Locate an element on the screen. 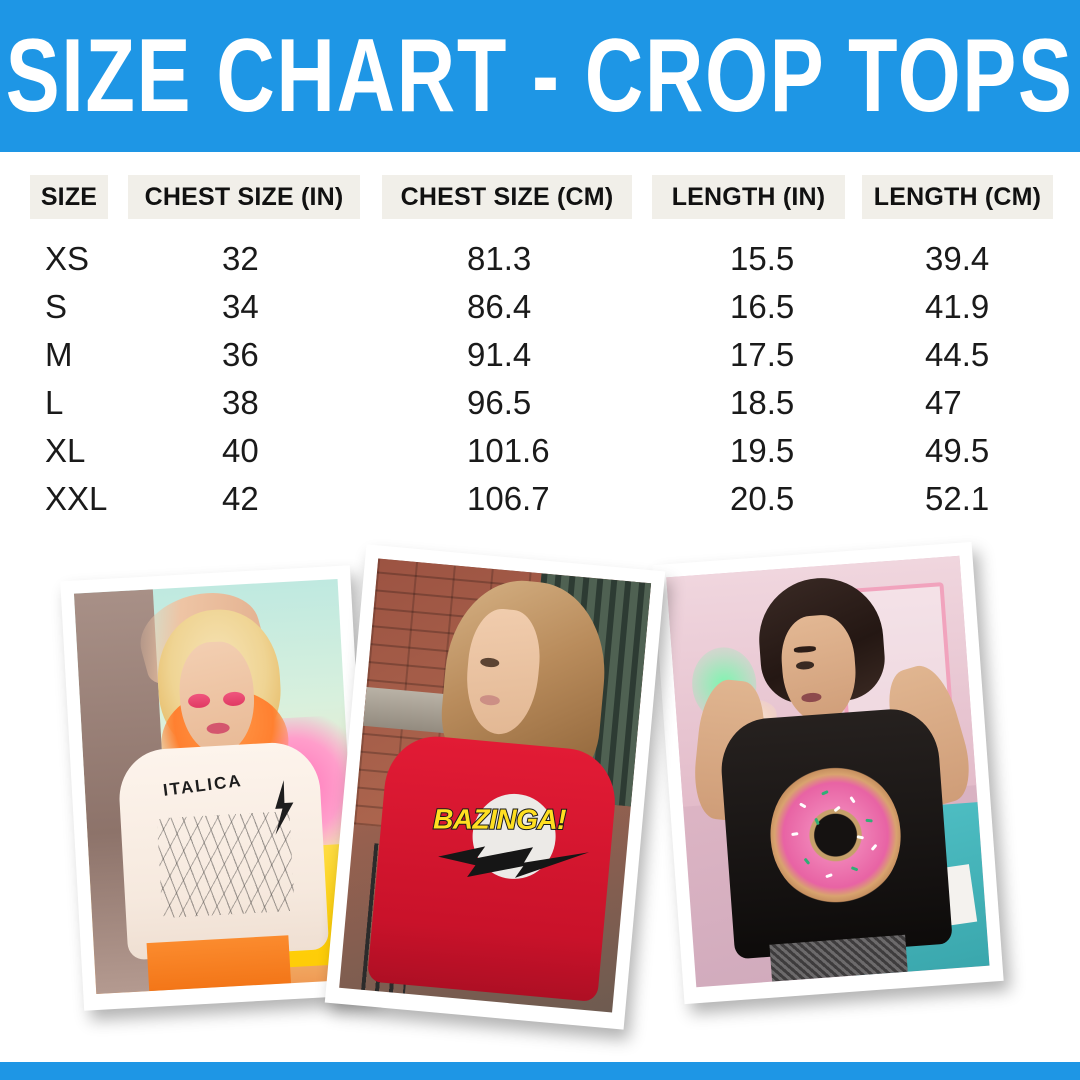  cell-chest-in: 38 is located at coordinates (240, 402).